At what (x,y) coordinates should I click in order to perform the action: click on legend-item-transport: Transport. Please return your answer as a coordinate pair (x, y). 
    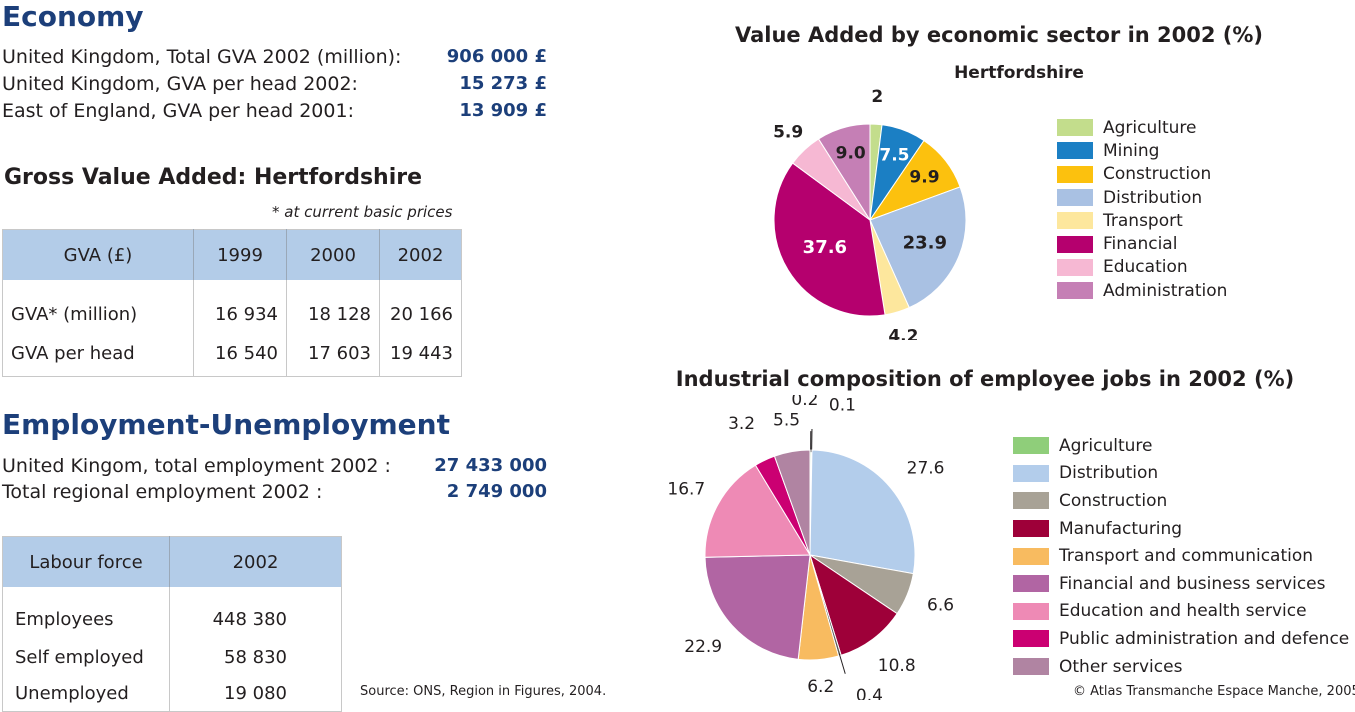
    Looking at the image, I should click on (1142, 220).